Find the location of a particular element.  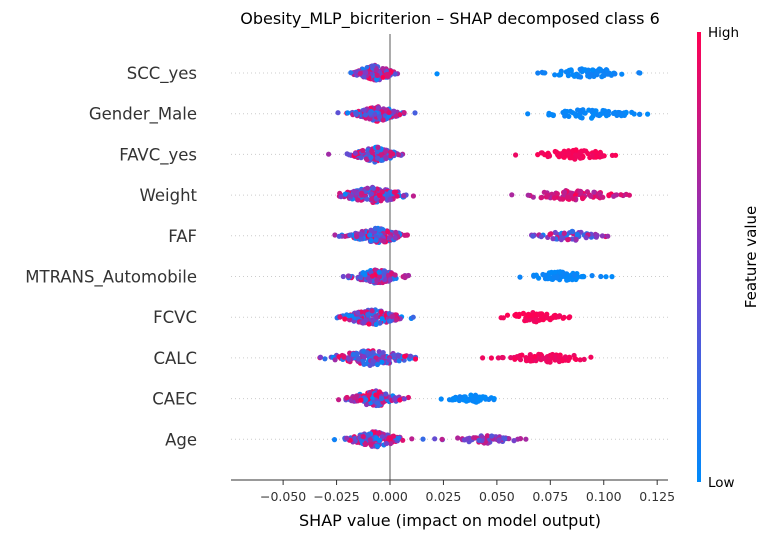

colorbar-title: Feature value is located at coordinates (751, 257).